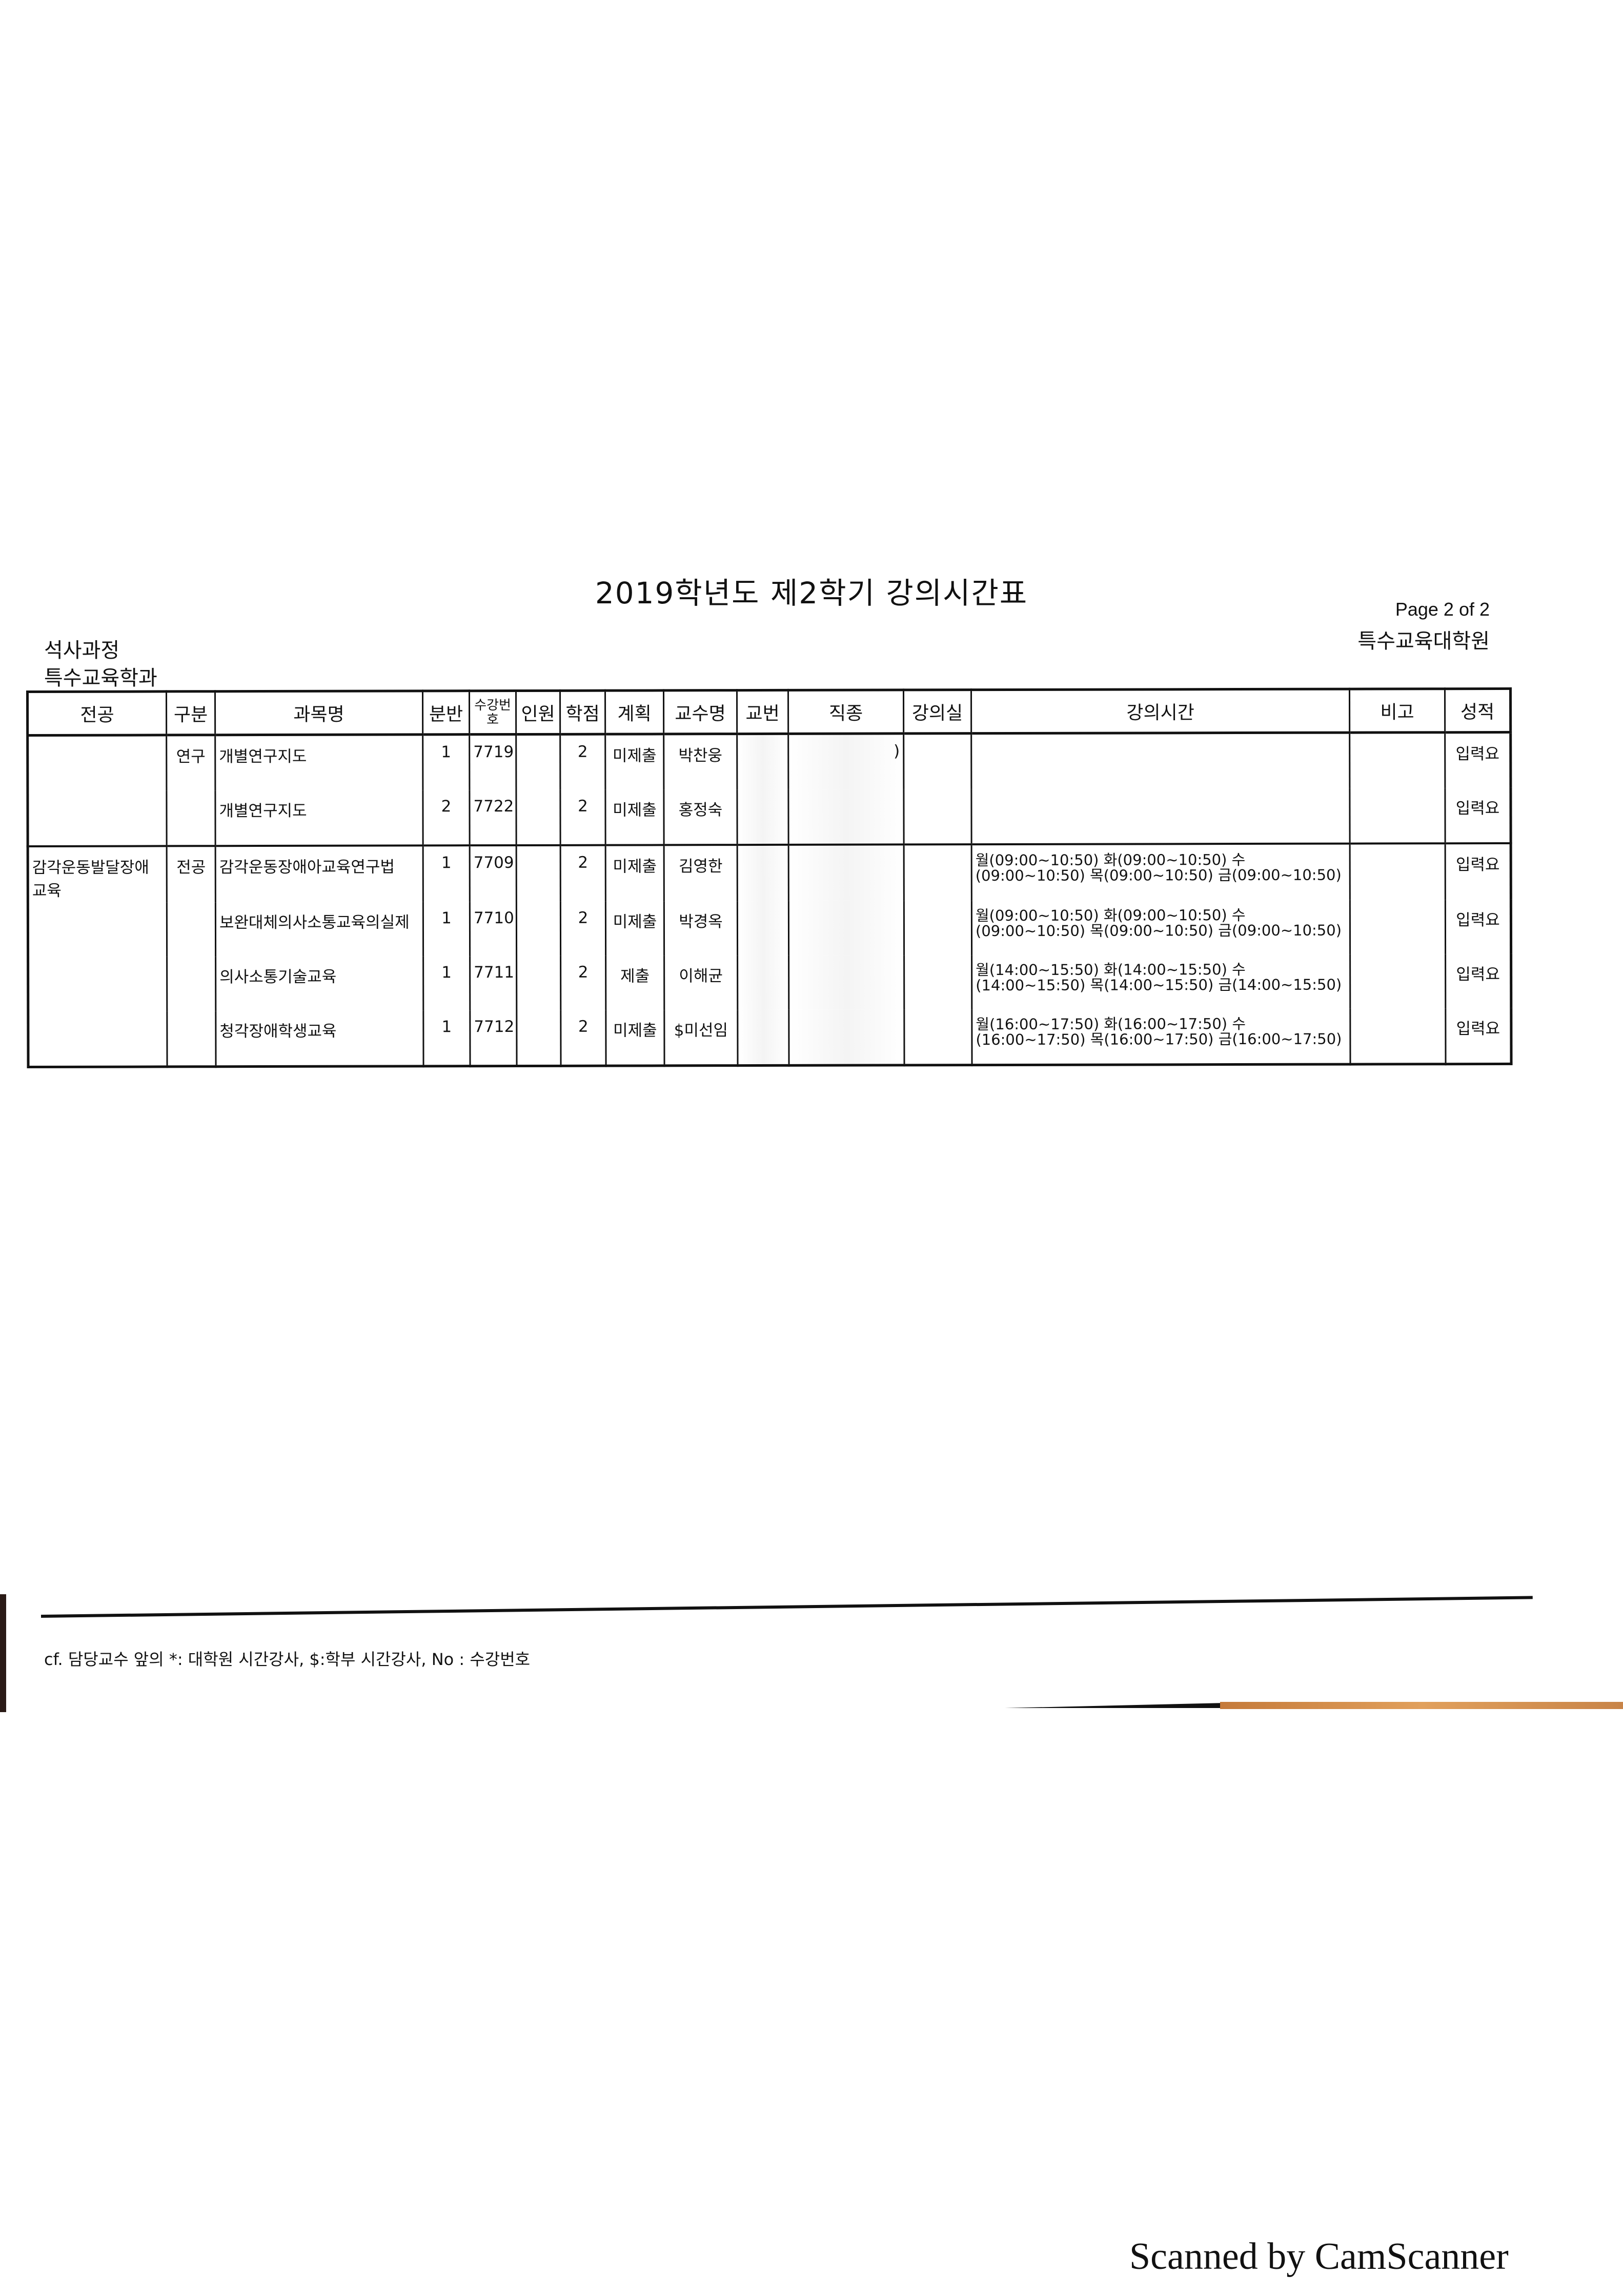  I want to click on header-time: 강의시간, so click(1161, 711).